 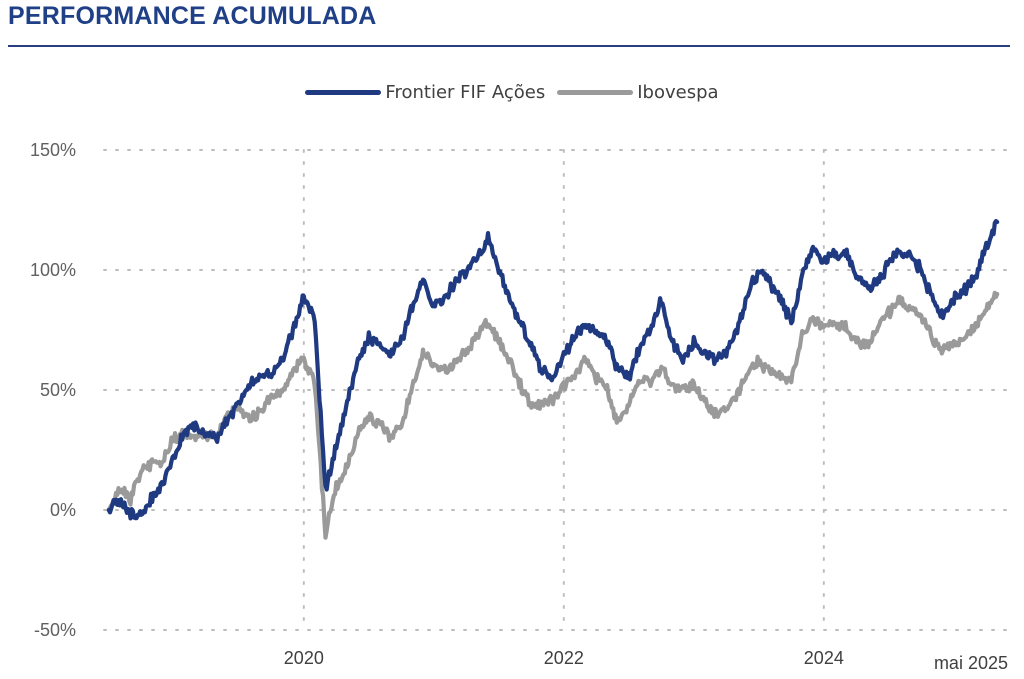 I want to click on y-tick-label: -50%, so click(x=55, y=630).